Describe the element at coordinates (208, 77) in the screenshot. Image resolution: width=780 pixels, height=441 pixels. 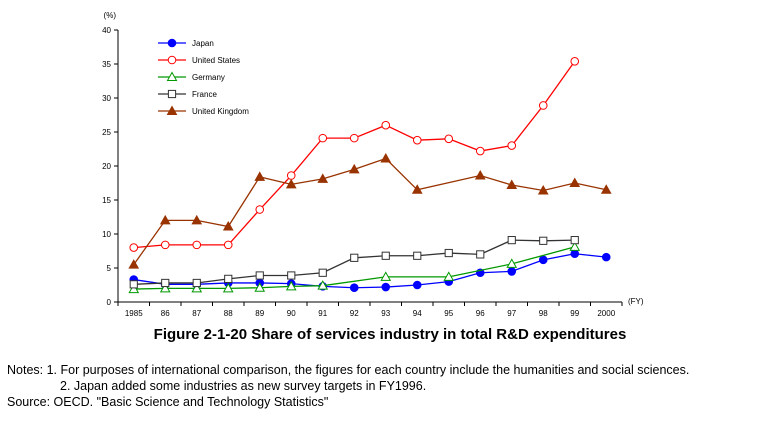
I see `legend-label: Germany` at that location.